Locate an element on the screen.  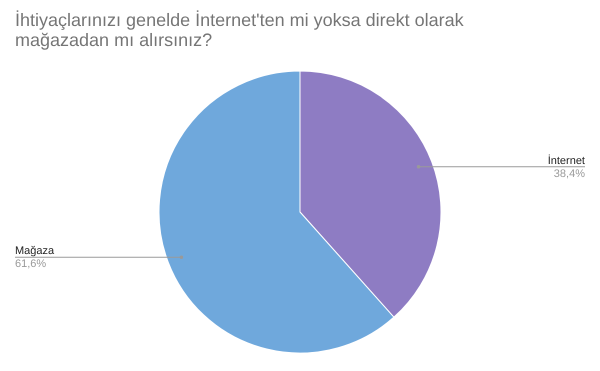
data-label: 61,6% is located at coordinates (30, 264).